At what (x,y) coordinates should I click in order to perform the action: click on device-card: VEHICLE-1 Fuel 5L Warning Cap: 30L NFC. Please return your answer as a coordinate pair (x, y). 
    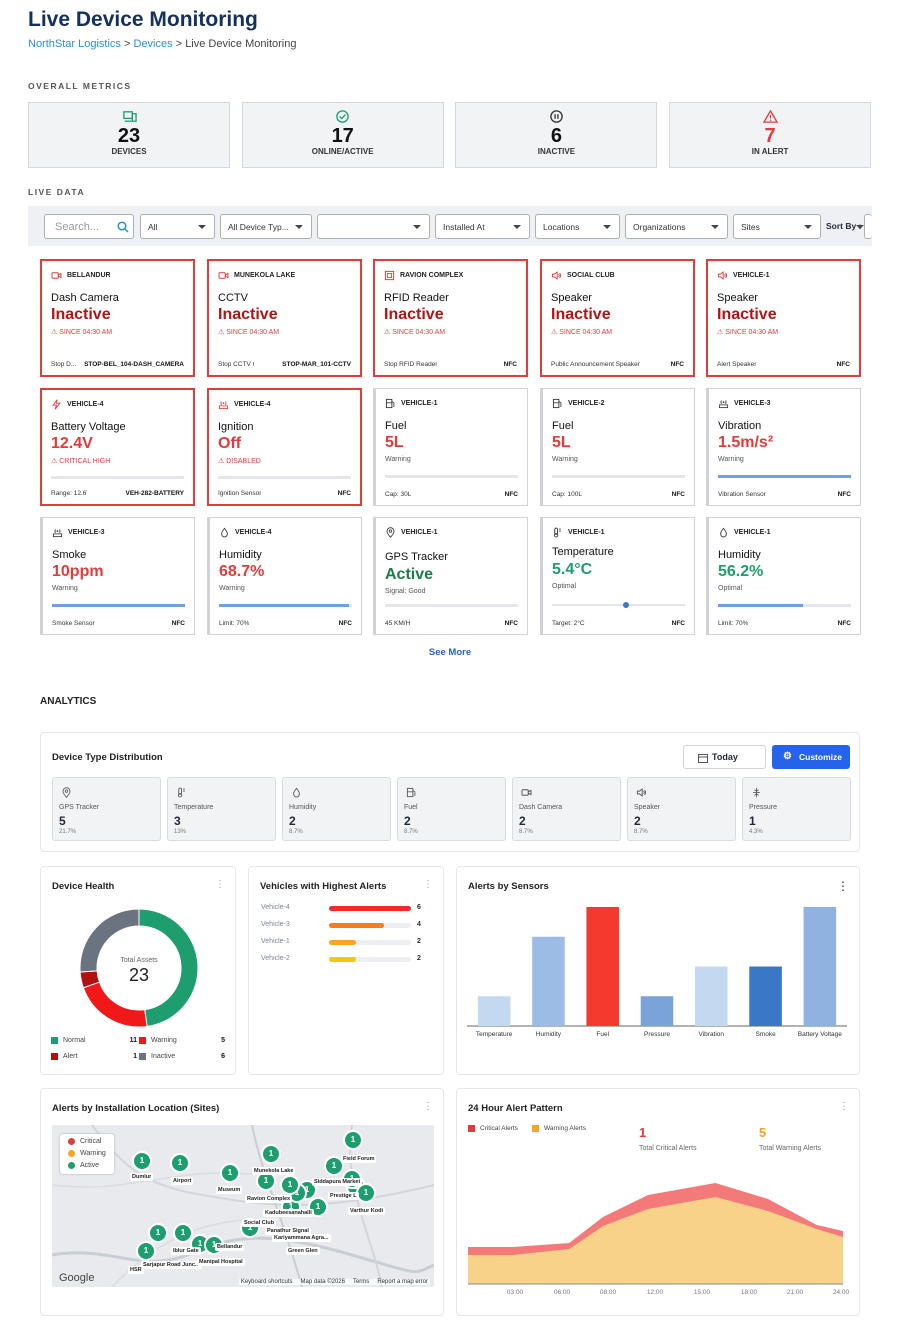
    Looking at the image, I should click on (450, 447).